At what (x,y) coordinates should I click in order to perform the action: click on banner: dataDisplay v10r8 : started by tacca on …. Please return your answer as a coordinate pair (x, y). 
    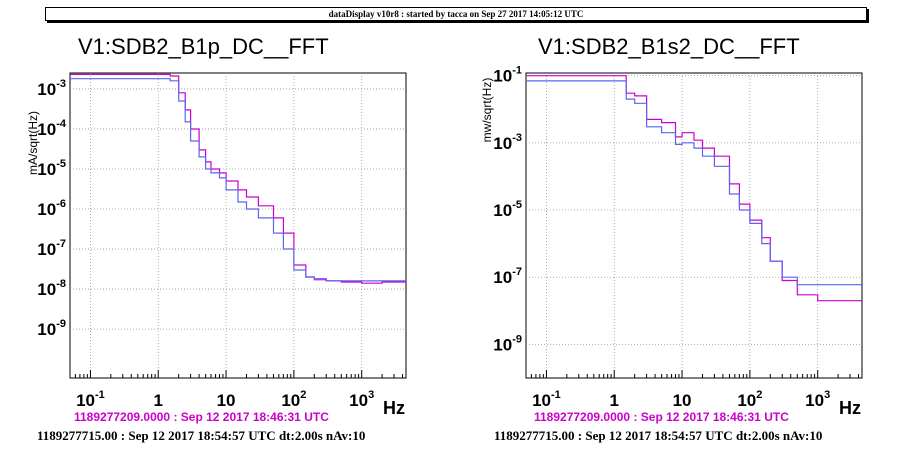
    Looking at the image, I should click on (456, 14).